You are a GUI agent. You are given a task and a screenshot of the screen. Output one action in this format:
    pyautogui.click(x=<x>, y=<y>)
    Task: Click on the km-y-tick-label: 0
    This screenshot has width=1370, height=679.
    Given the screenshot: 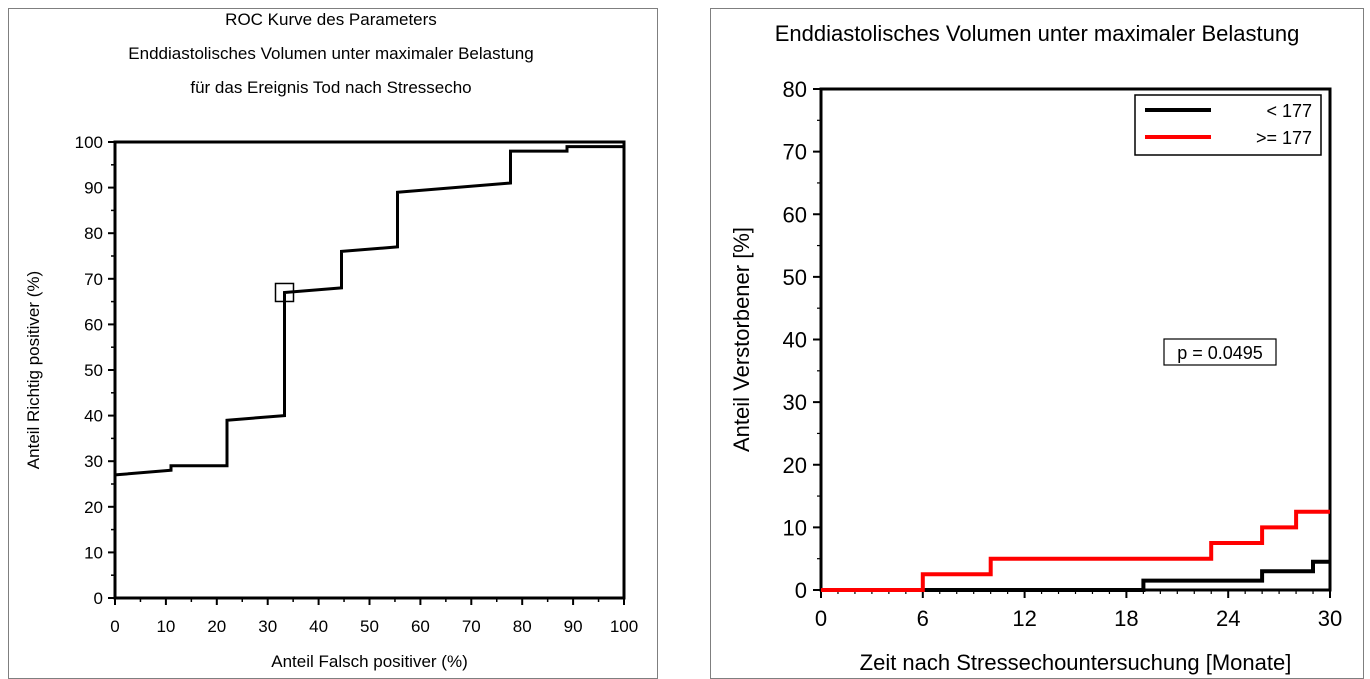 What is the action you would take?
    pyautogui.click(x=801, y=590)
    